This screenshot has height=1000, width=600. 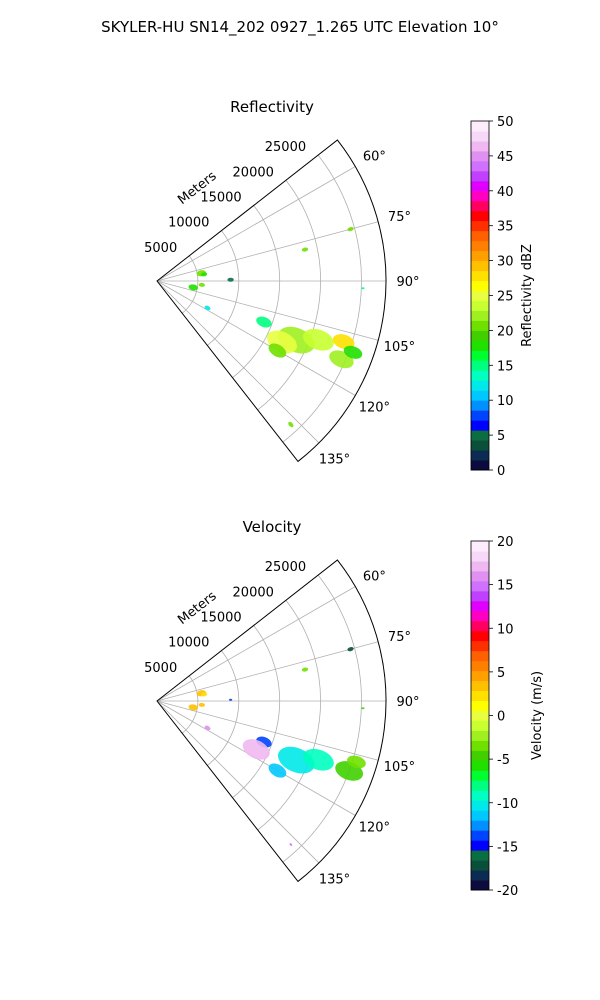 What do you see at coordinates (505, 192) in the screenshot?
I see `colorbar-tick-label: 40` at bounding box center [505, 192].